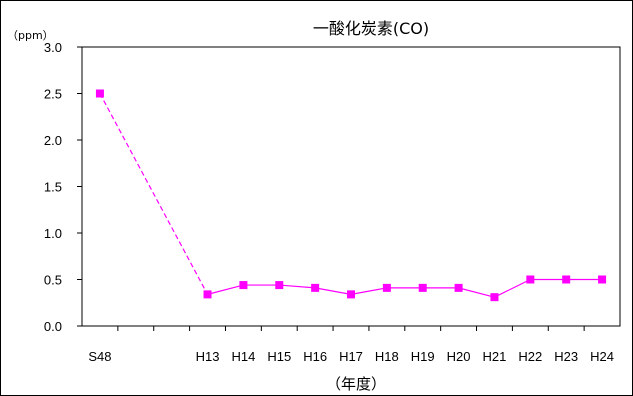 Image resolution: width=633 pixels, height=396 pixels. Describe the element at coordinates (53, 326) in the screenshot. I see `y-tick-label: 0.0` at that location.